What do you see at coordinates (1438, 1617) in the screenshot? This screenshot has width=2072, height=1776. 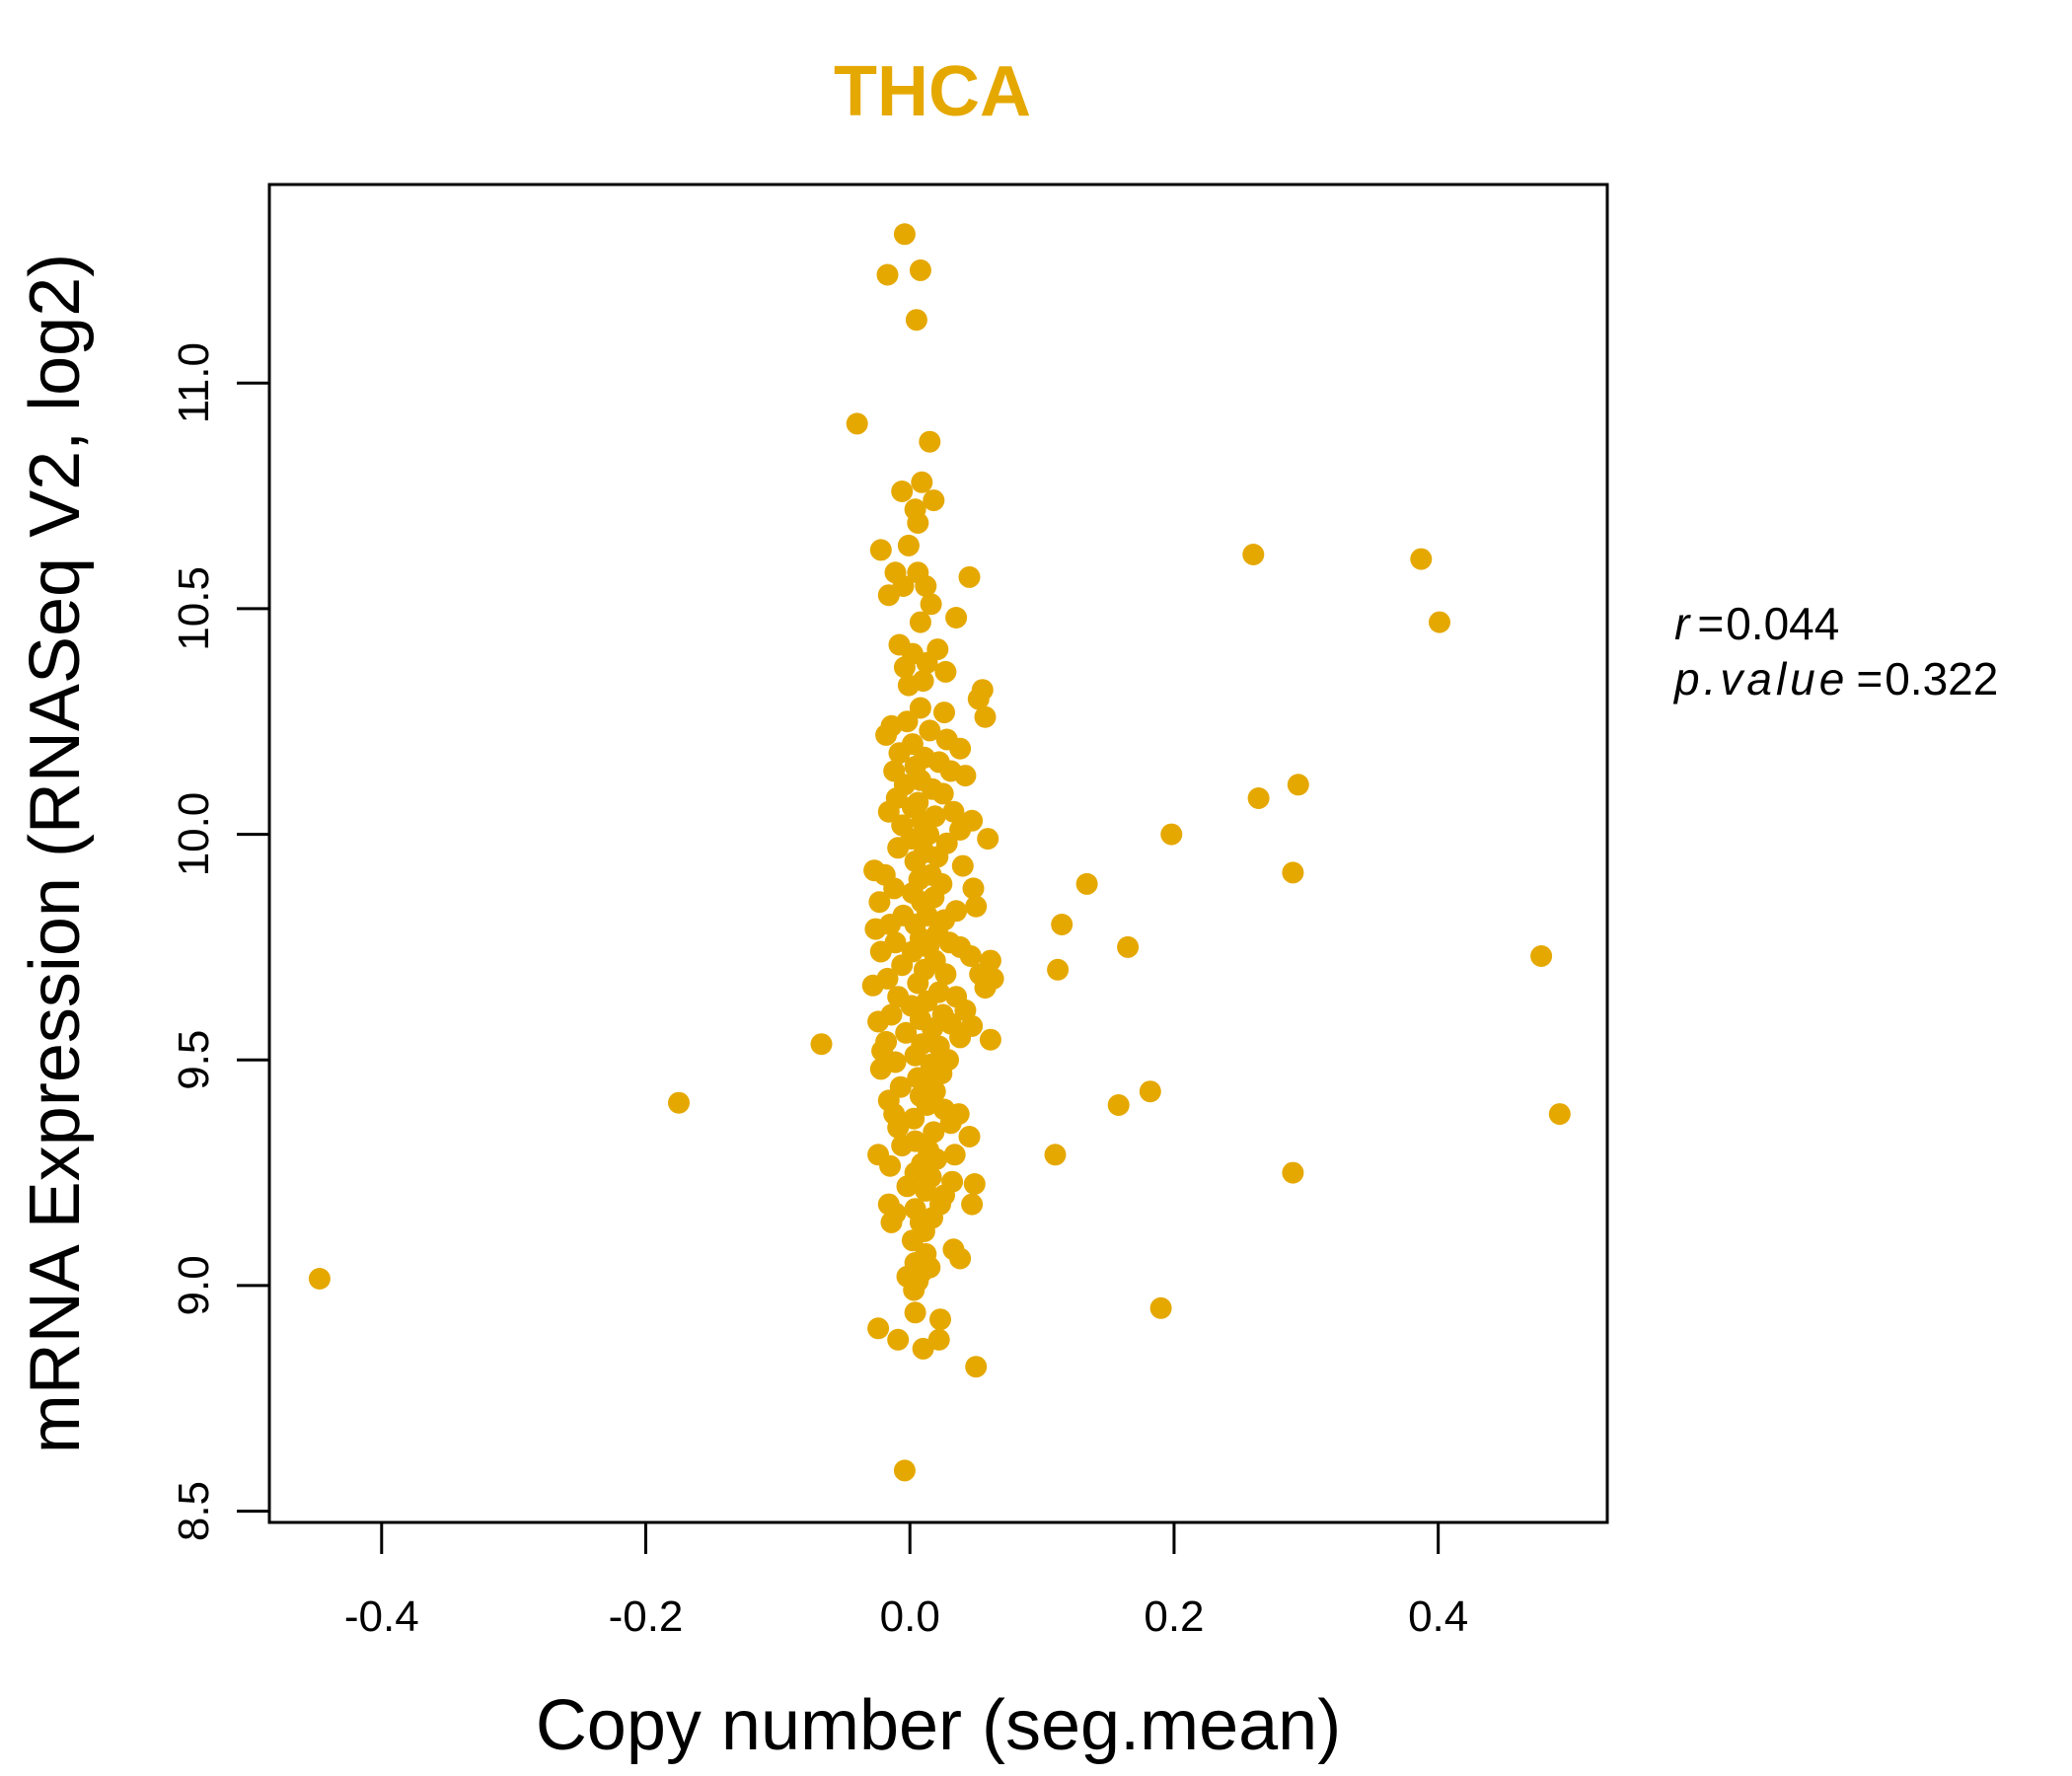 I see `x-tick-label: 0.4` at bounding box center [1438, 1617].